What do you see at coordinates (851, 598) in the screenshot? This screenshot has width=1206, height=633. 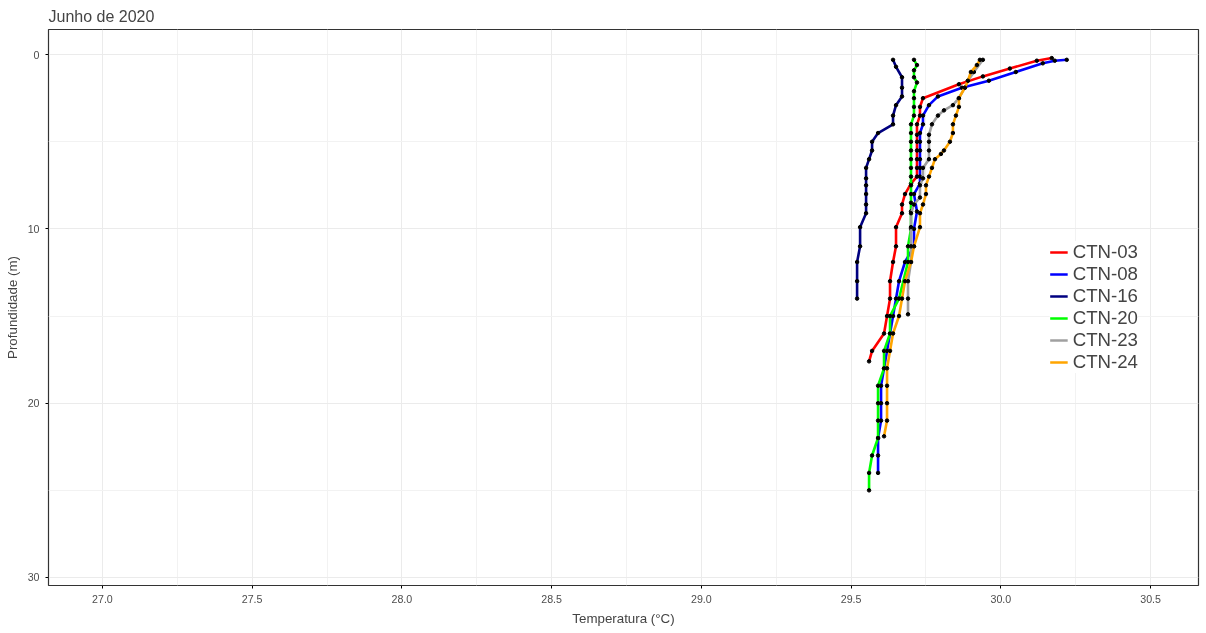 I see `x-tick-label: 29.5` at bounding box center [851, 598].